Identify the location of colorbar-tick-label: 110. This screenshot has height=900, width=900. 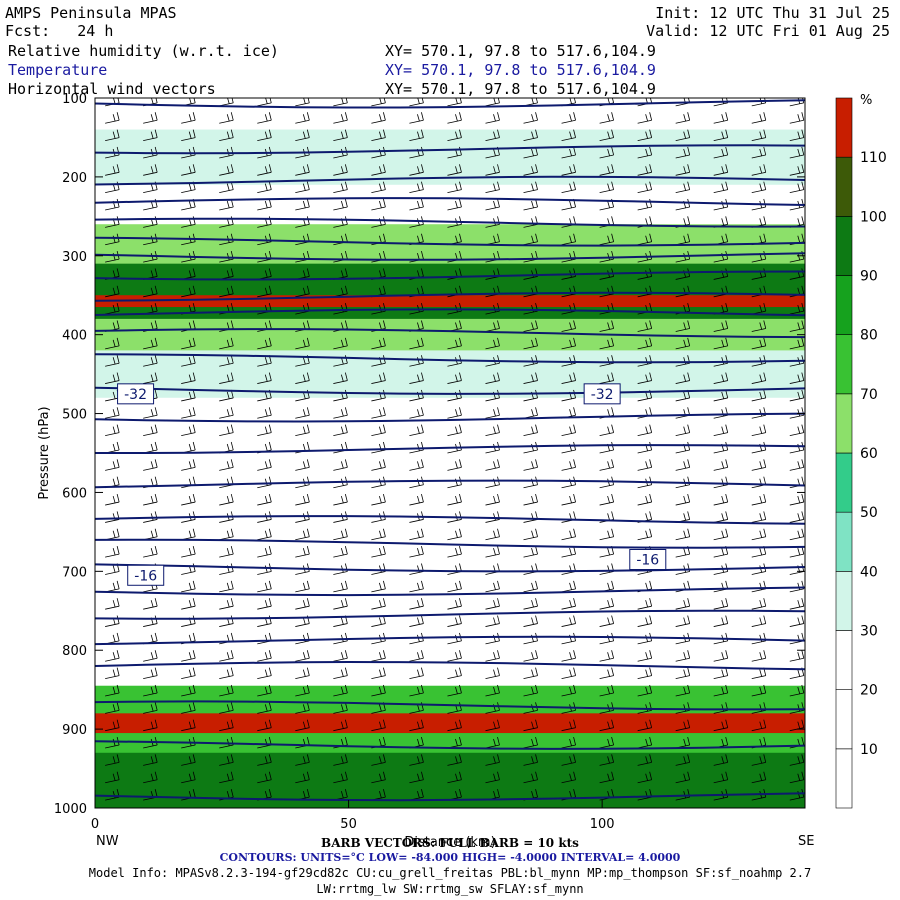
(873, 158).